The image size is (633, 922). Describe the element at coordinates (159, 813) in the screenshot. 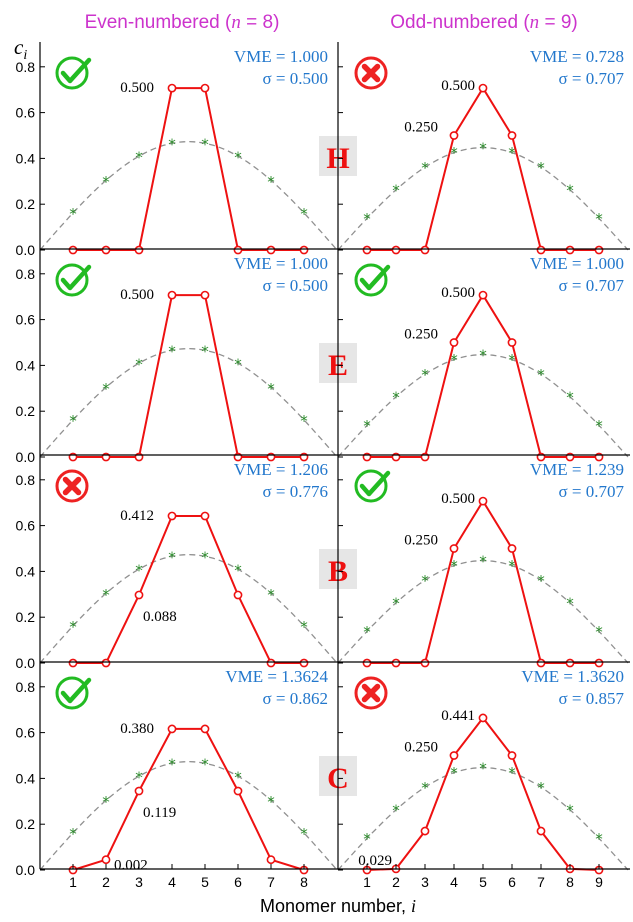

I see `data-label: 0.119` at that location.